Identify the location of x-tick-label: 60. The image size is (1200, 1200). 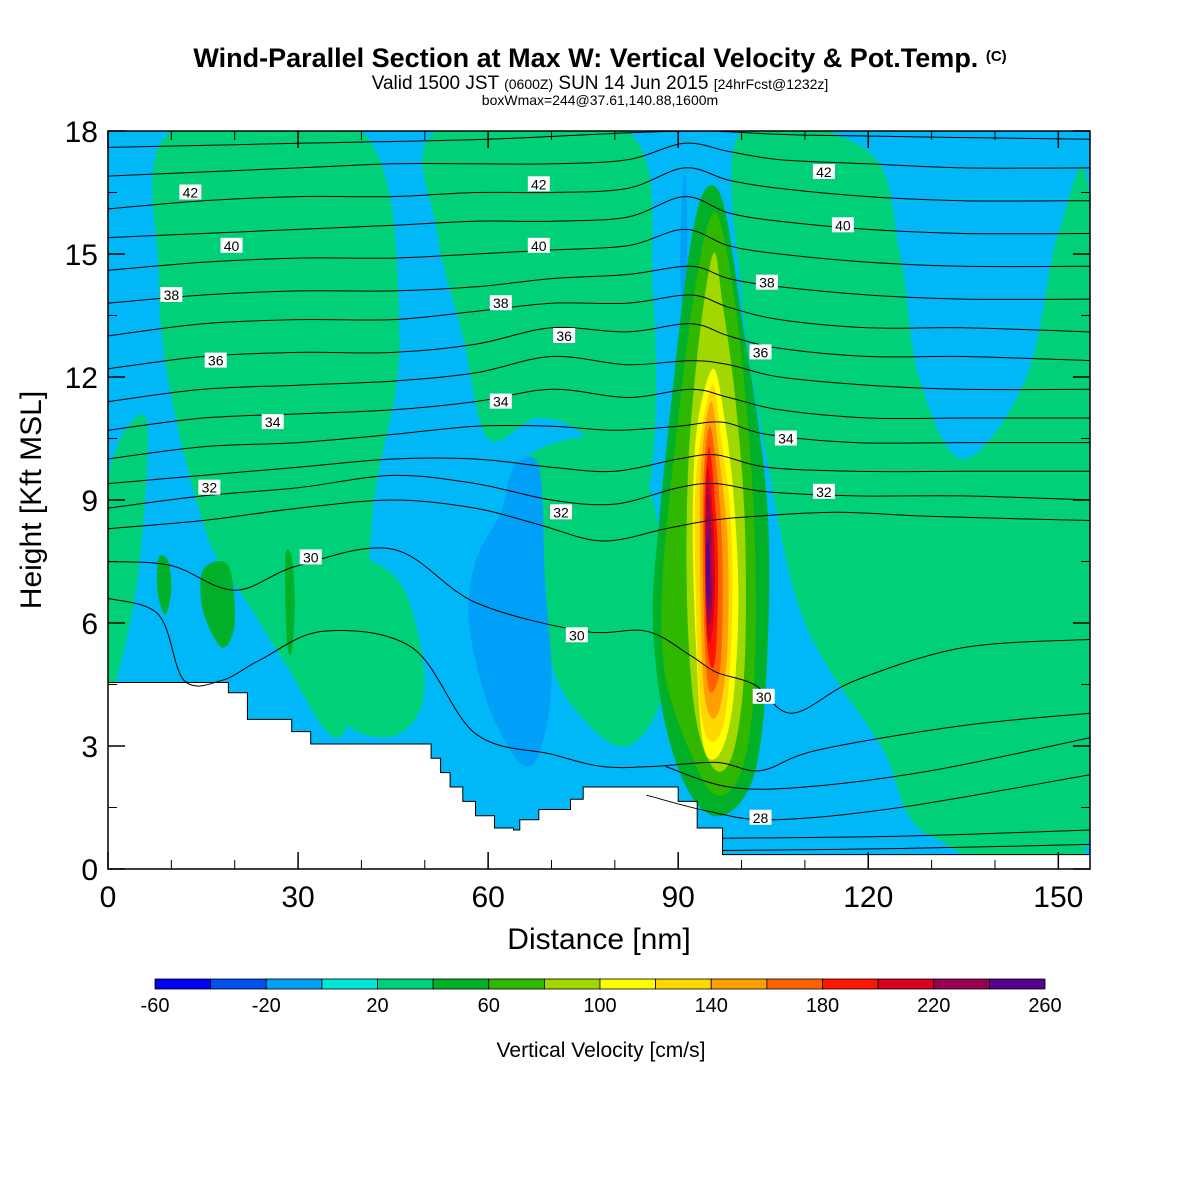
(487, 897).